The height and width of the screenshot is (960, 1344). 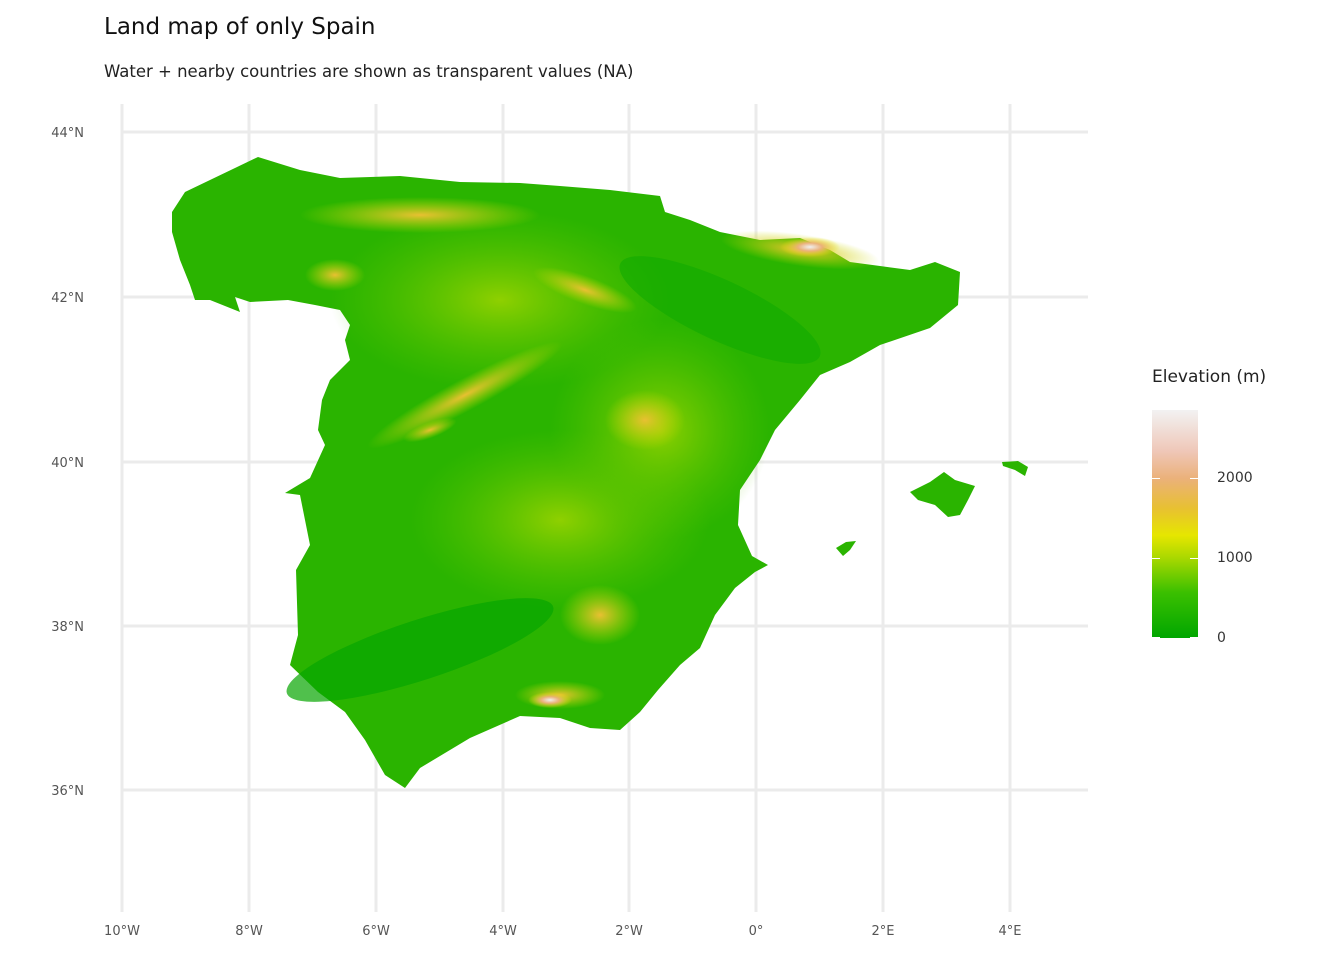 I want to click on lat-tick-label: 40°N, so click(x=67, y=463).